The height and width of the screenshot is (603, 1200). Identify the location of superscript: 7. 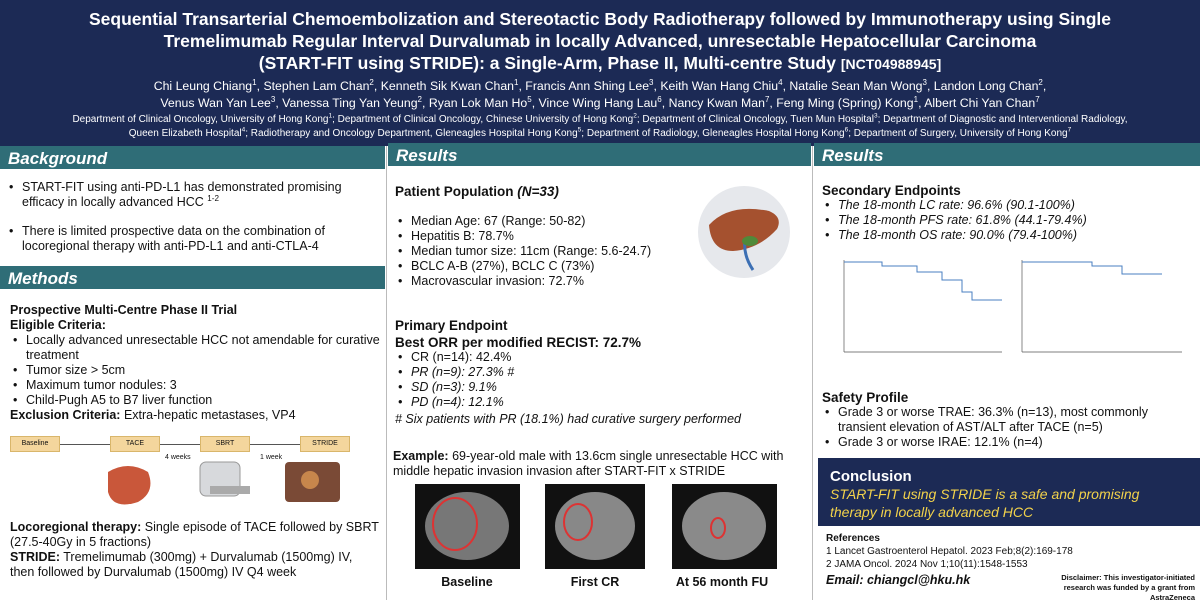
(767, 99).